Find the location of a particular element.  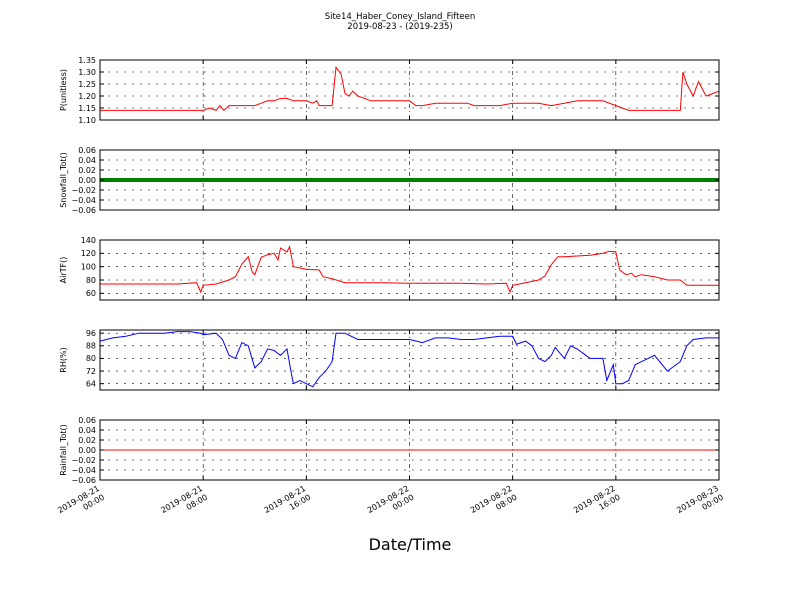

panel-4: 64 72 80 88 96 RH(%) is located at coordinates (389, 360).